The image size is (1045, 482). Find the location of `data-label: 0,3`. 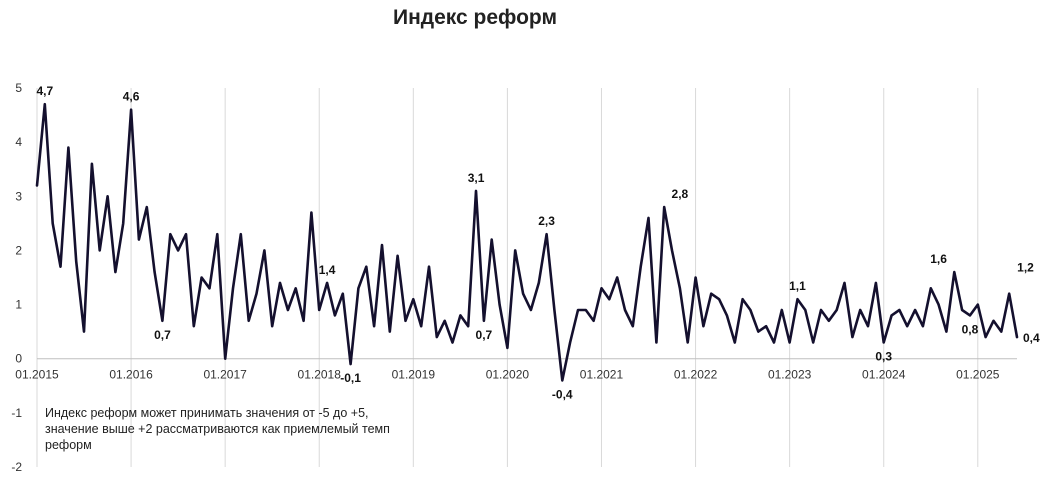

data-label: 0,3 is located at coordinates (883, 356).